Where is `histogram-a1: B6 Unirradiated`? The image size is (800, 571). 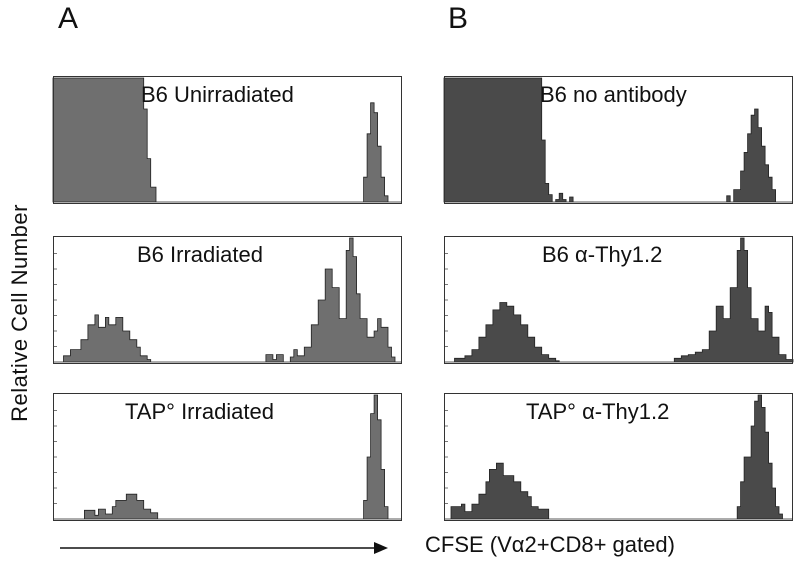 histogram-a1: B6 Unirradiated is located at coordinates (227, 140).